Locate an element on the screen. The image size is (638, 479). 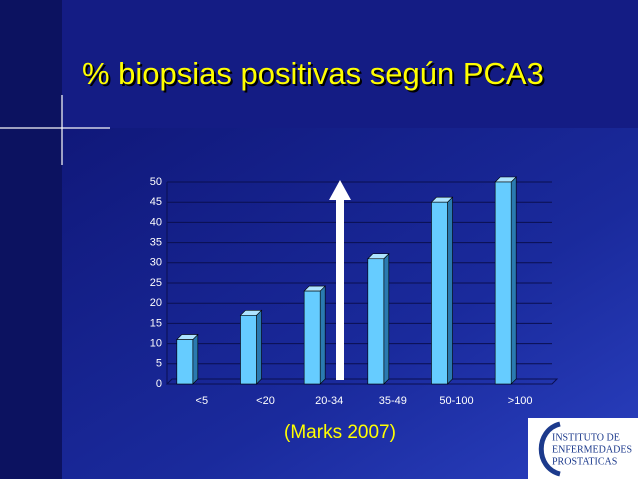
arrow is located at coordinates (340, 280).